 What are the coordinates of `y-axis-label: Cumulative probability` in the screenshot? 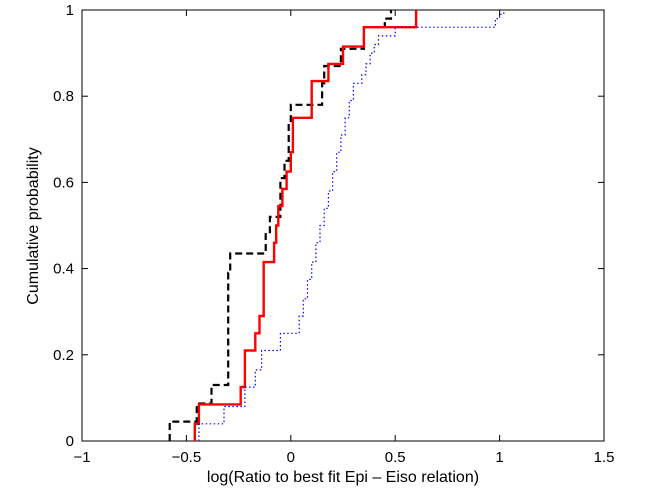 It's located at (33, 225).